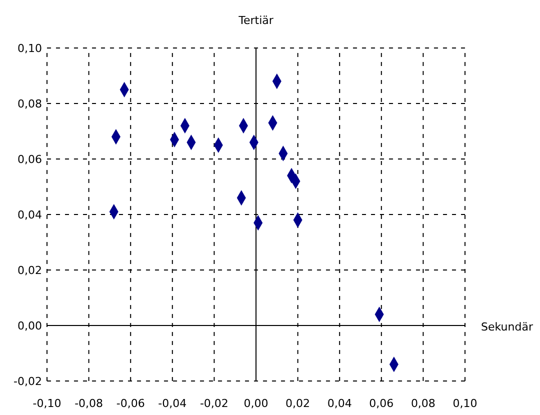  Describe the element at coordinates (507, 327) in the screenshot. I see `x-axis-title: Sekundär` at that location.